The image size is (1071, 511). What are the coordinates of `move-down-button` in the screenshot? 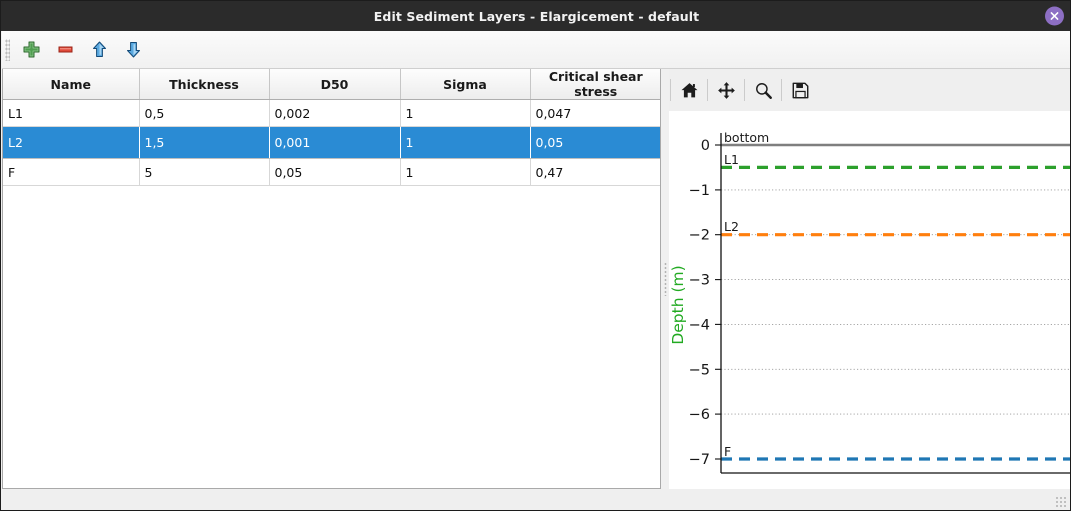 It's located at (133, 50).